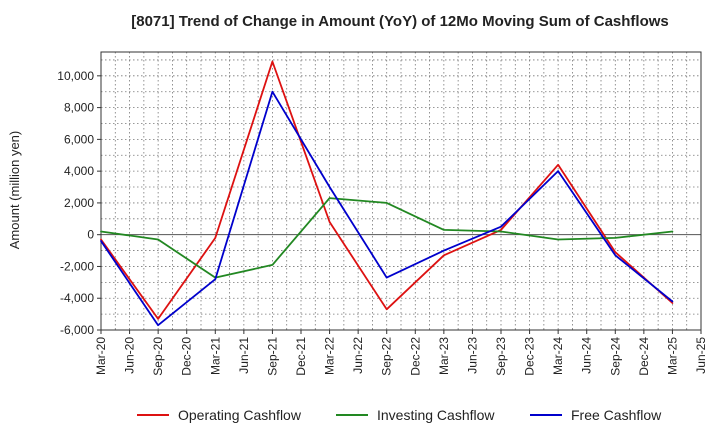 The image size is (720, 440). I want to click on y-axis-title: Amount (million yen), so click(14, 190).